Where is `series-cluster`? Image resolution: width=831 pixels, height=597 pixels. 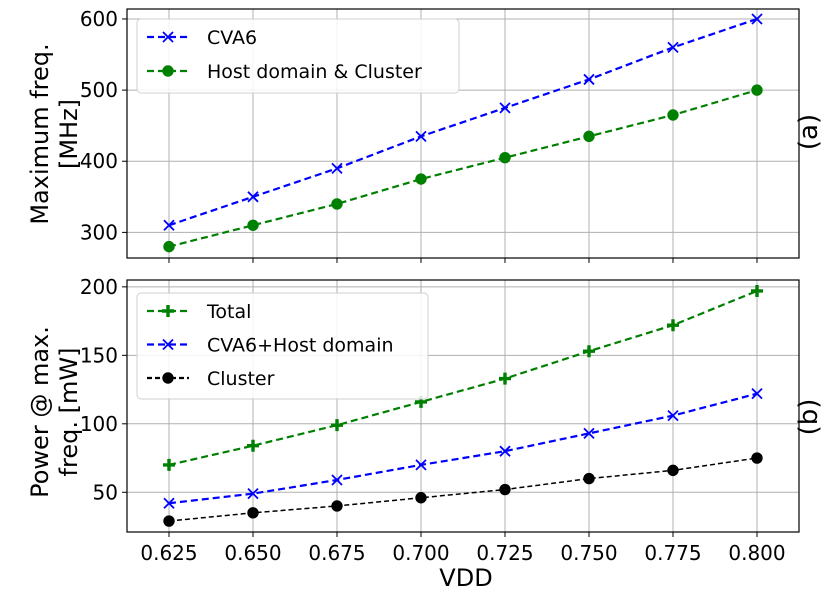
series-cluster is located at coordinates (463, 489).